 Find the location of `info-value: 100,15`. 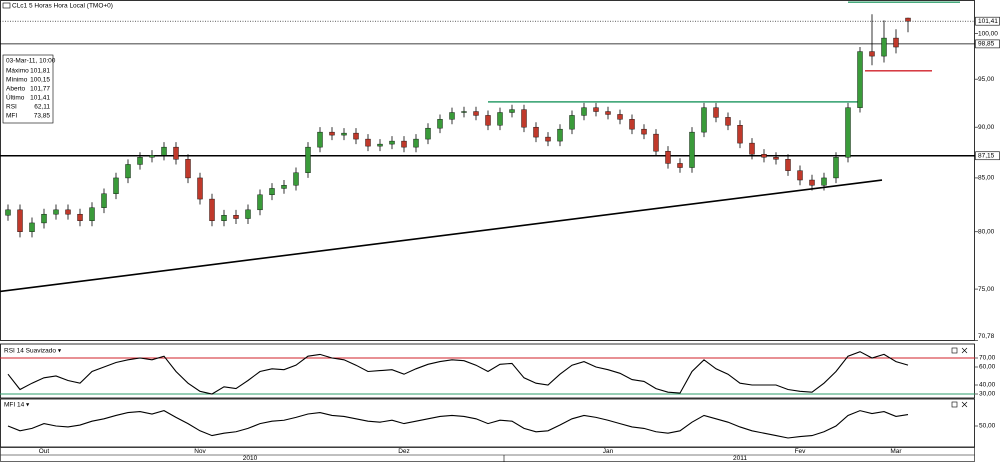

info-value: 100,15 is located at coordinates (40, 80).